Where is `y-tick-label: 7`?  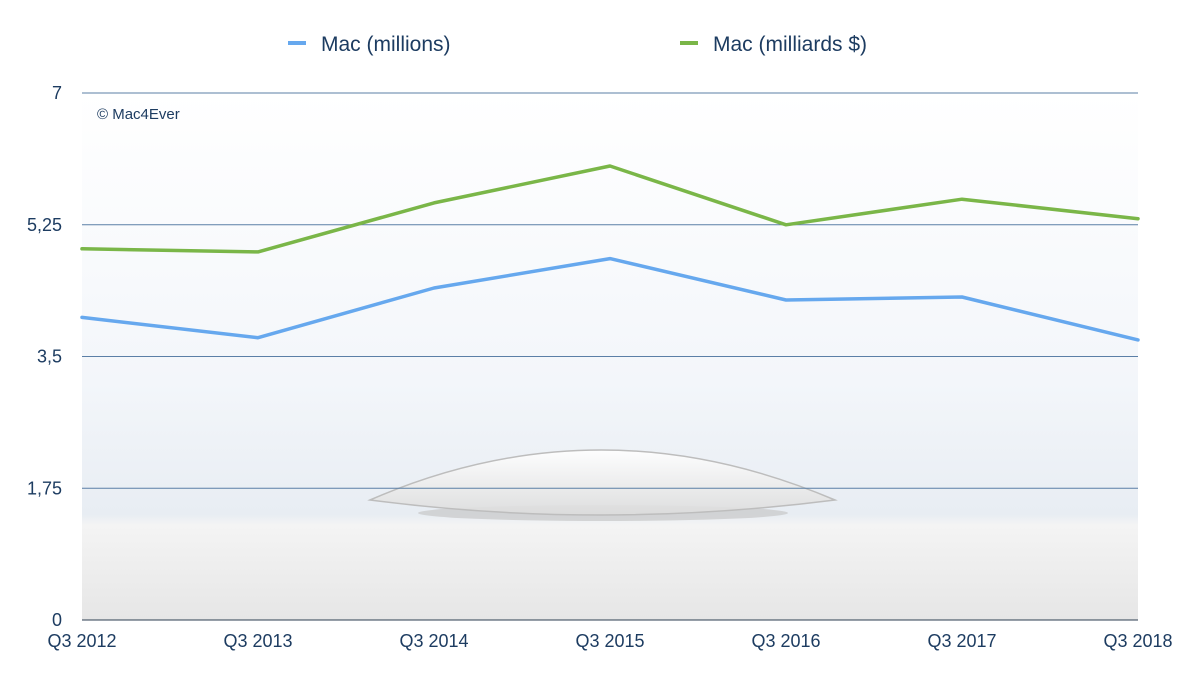 y-tick-label: 7 is located at coordinates (57, 93).